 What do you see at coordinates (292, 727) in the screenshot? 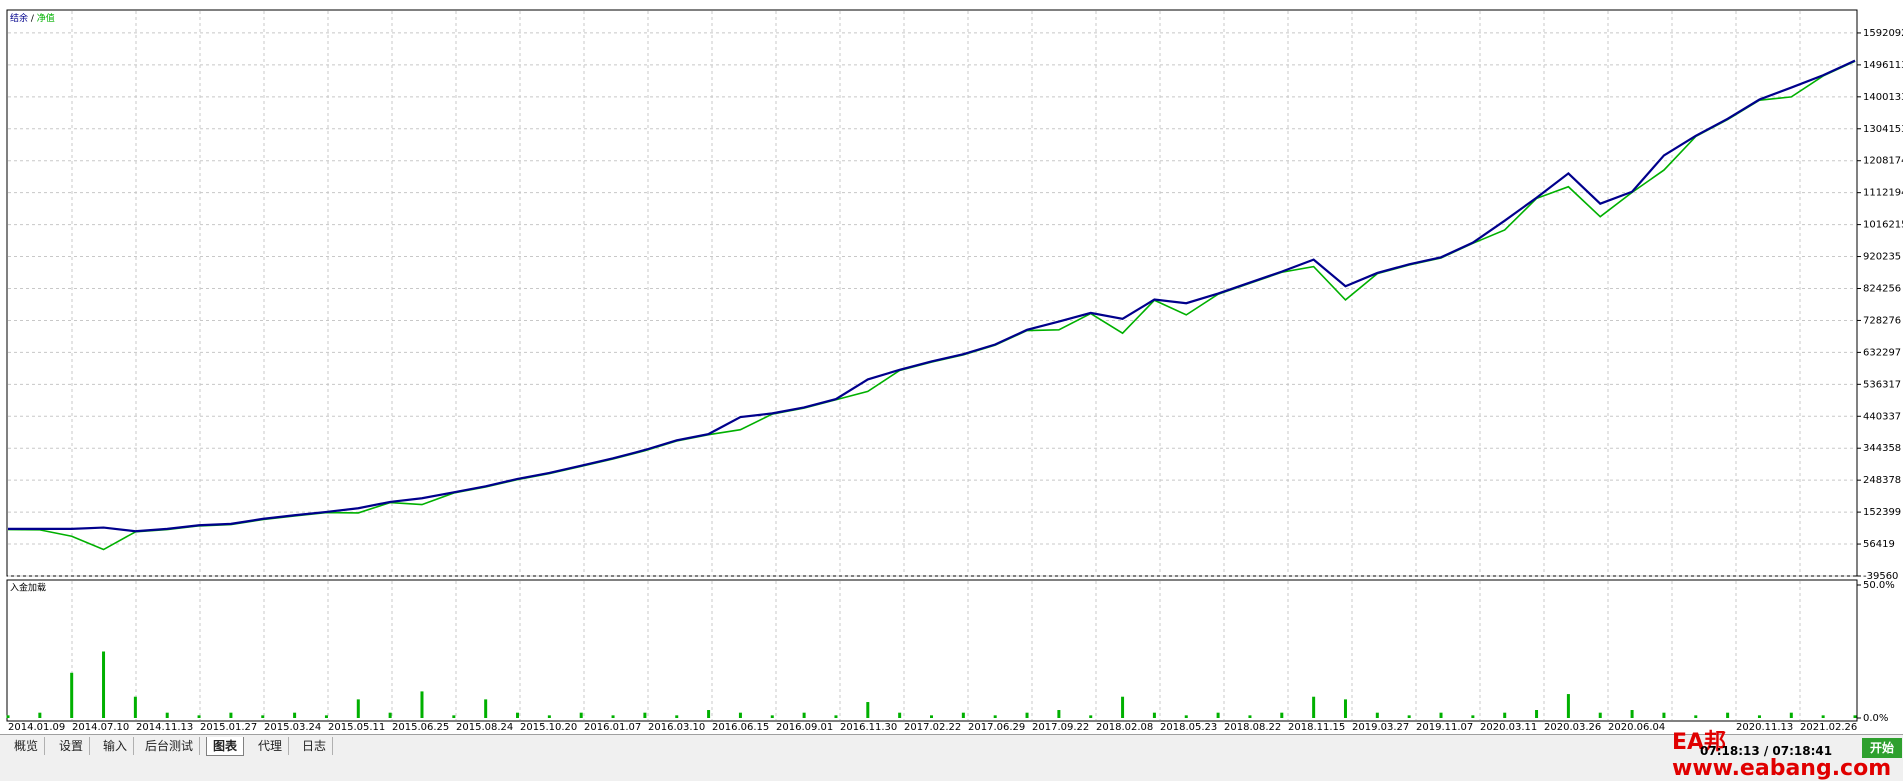
I see `x-tick-label: 2015.03.24` at bounding box center [292, 727].